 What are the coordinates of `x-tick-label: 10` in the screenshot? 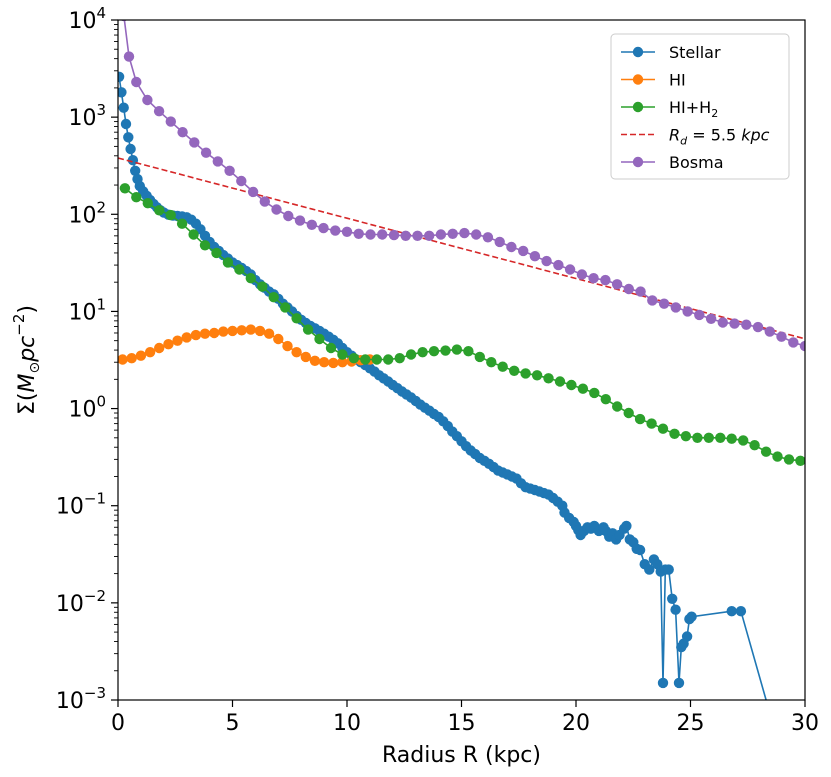 It's located at (347, 723).